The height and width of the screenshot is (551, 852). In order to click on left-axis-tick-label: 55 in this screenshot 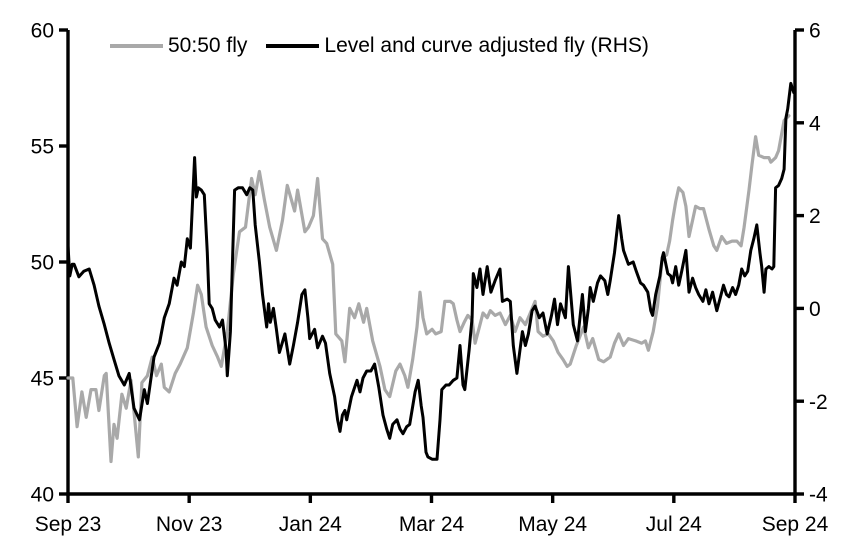, I will do `click(42, 147)`.